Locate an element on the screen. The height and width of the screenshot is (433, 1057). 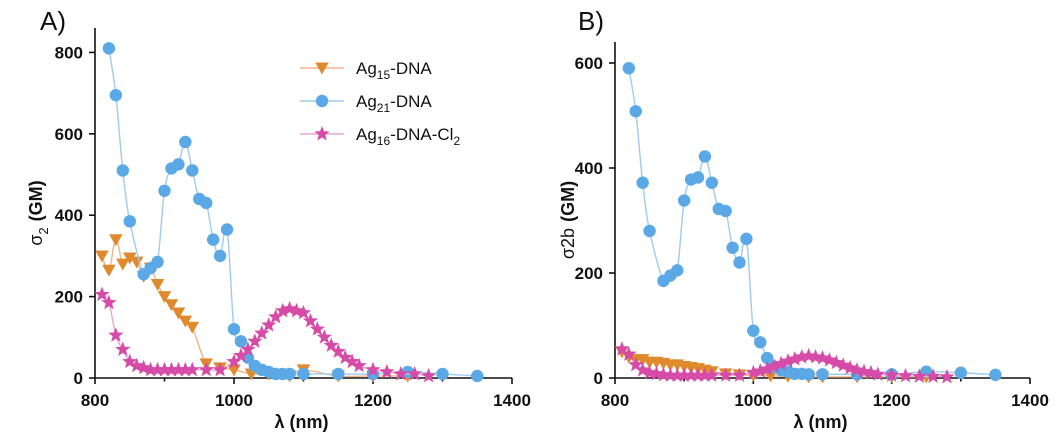
y-tick-label: 400 is located at coordinates (69, 215).